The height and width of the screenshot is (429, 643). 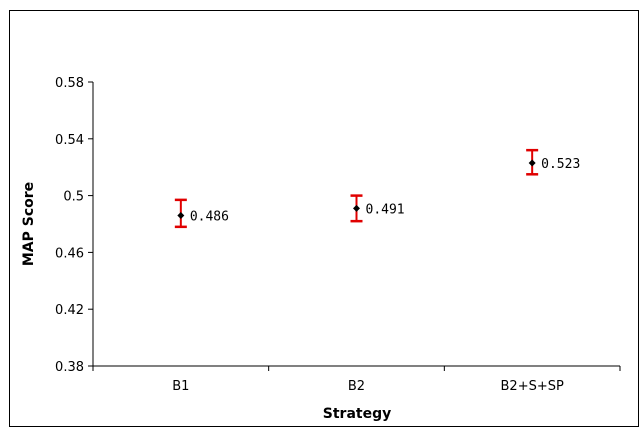 What do you see at coordinates (356, 386) in the screenshot?
I see `x-tick-label: B2` at bounding box center [356, 386].